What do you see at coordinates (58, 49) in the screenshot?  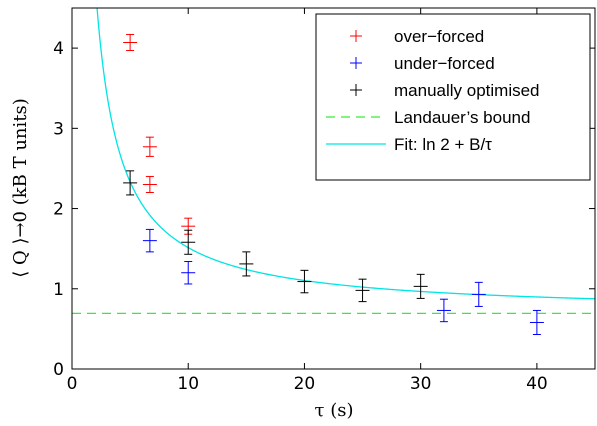 I see `y-tick-label: 4` at bounding box center [58, 49].